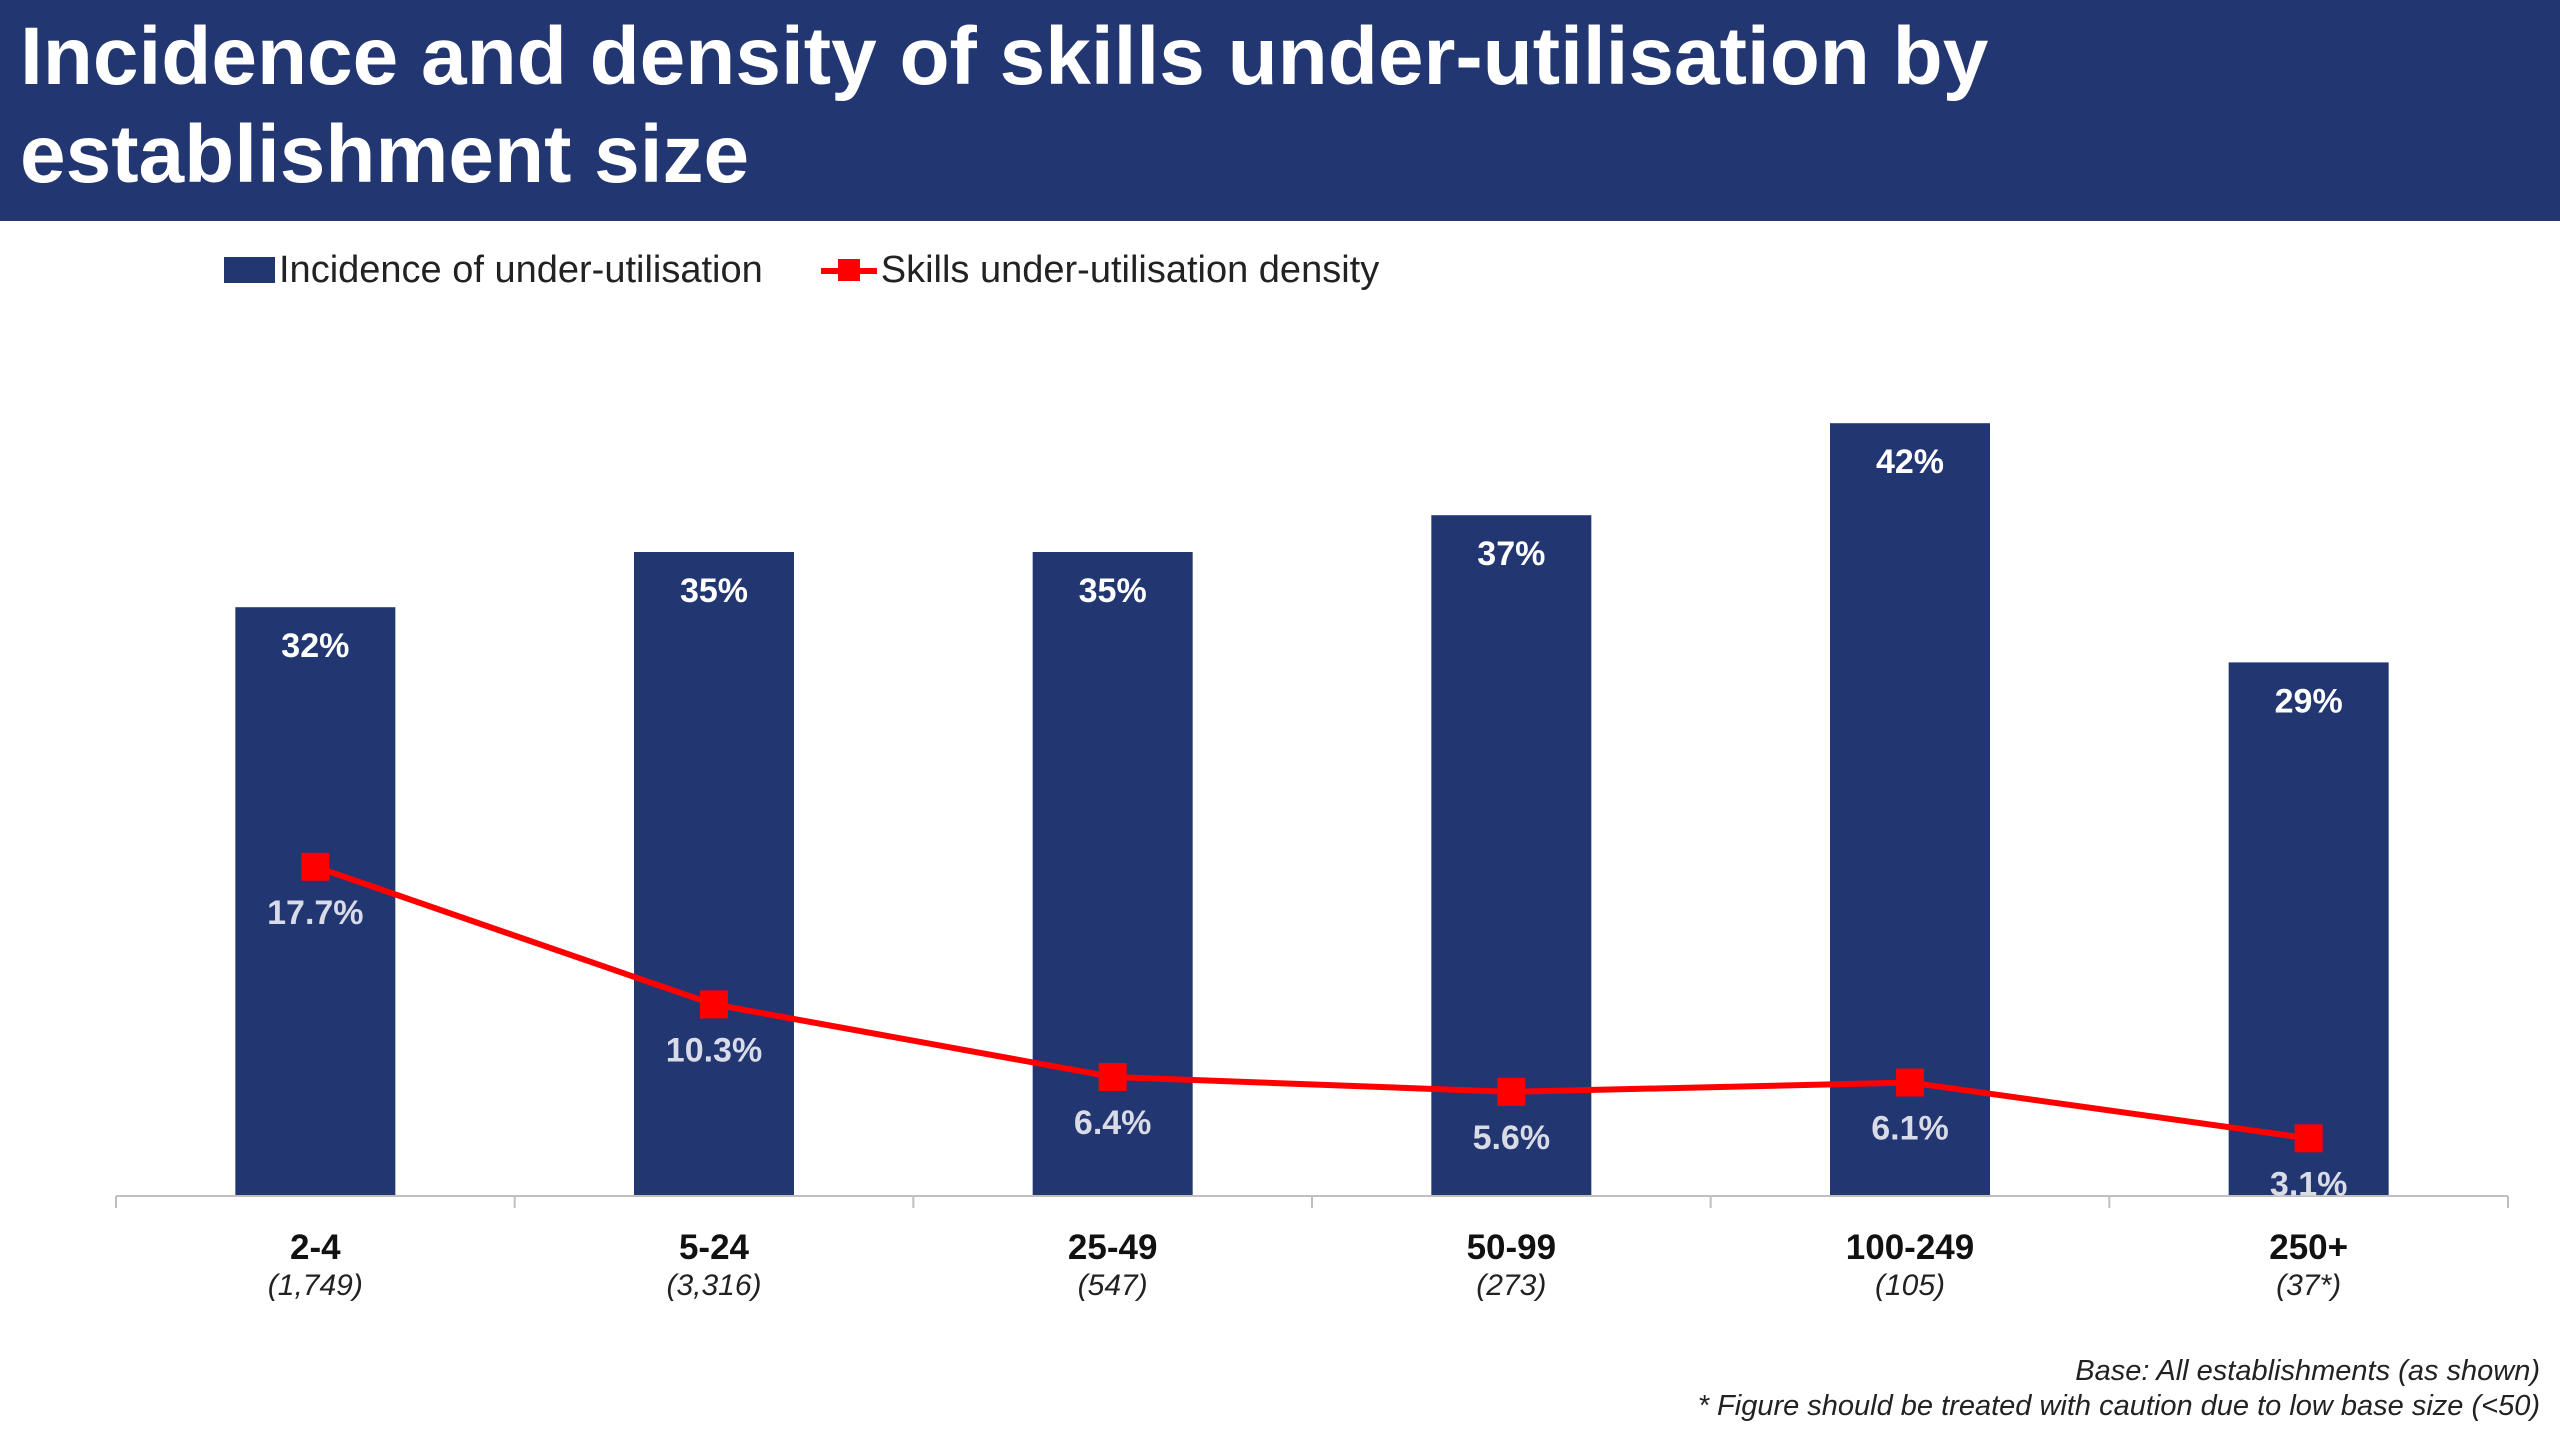 The height and width of the screenshot is (1440, 2560). I want to click on legend-bar-swatch, so click(249, 270).